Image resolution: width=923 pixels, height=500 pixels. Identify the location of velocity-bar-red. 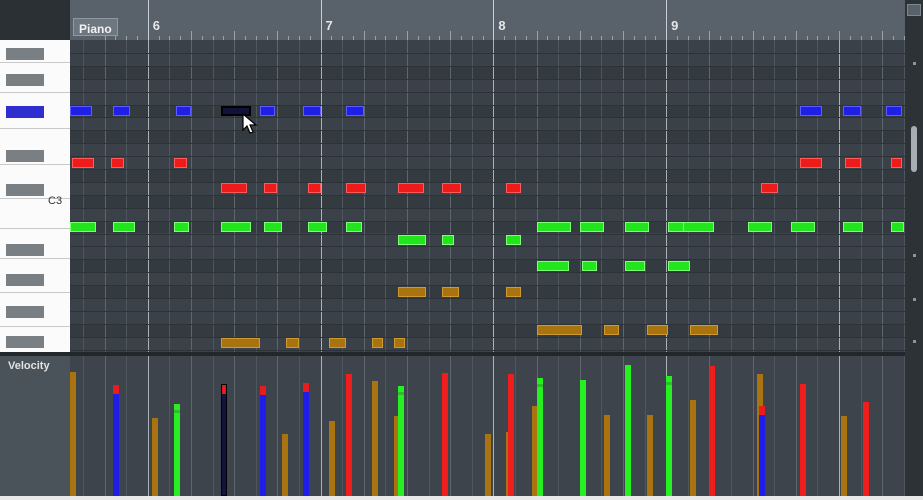
(803, 439).